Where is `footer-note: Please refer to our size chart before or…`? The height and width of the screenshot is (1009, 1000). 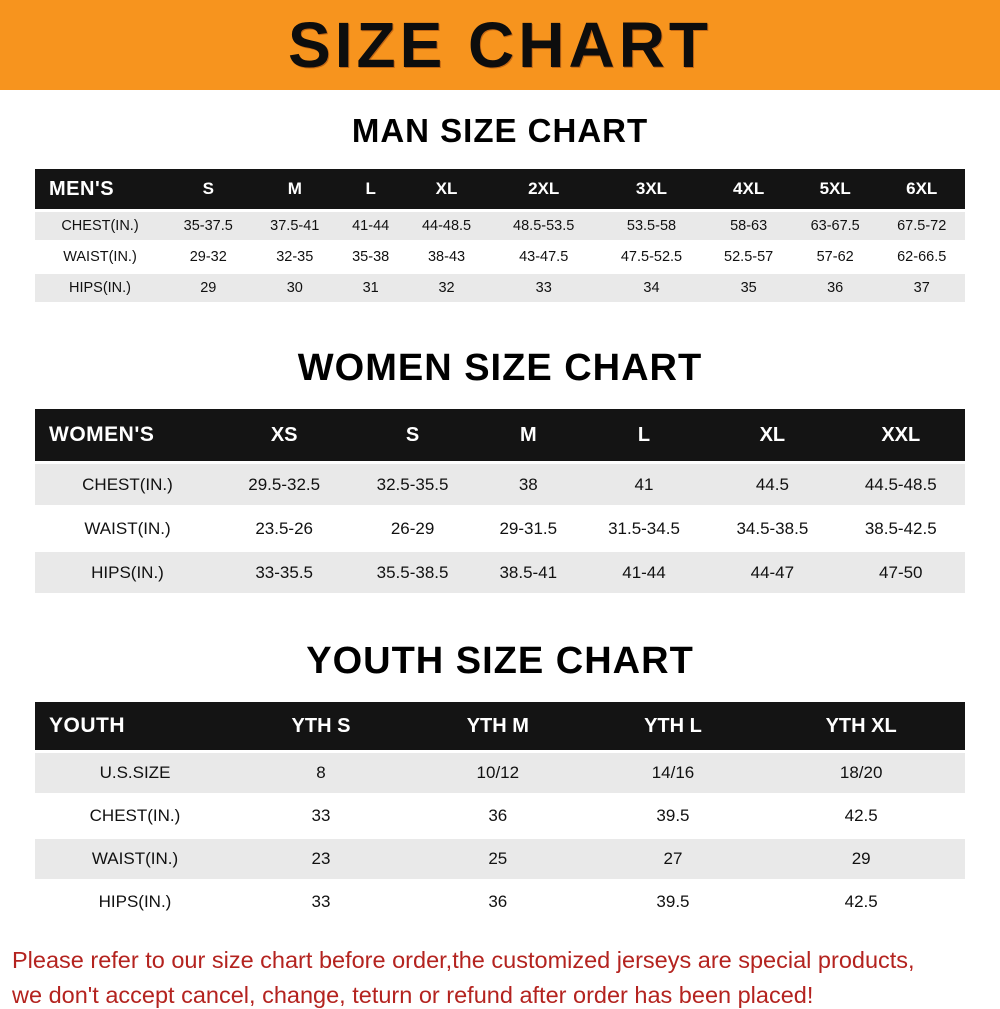 footer-note: Please refer to our size chart before or… is located at coordinates (500, 978).